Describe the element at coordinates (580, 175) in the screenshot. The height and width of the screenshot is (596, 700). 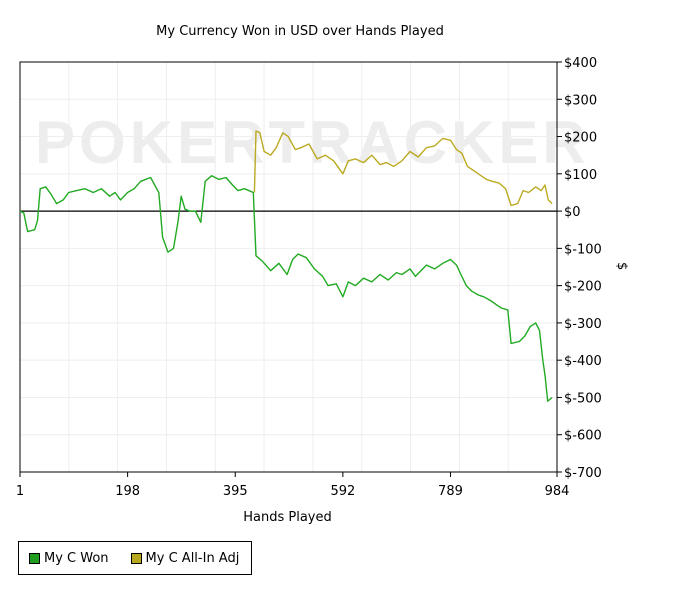
I see `y-tick-label: $100` at that location.